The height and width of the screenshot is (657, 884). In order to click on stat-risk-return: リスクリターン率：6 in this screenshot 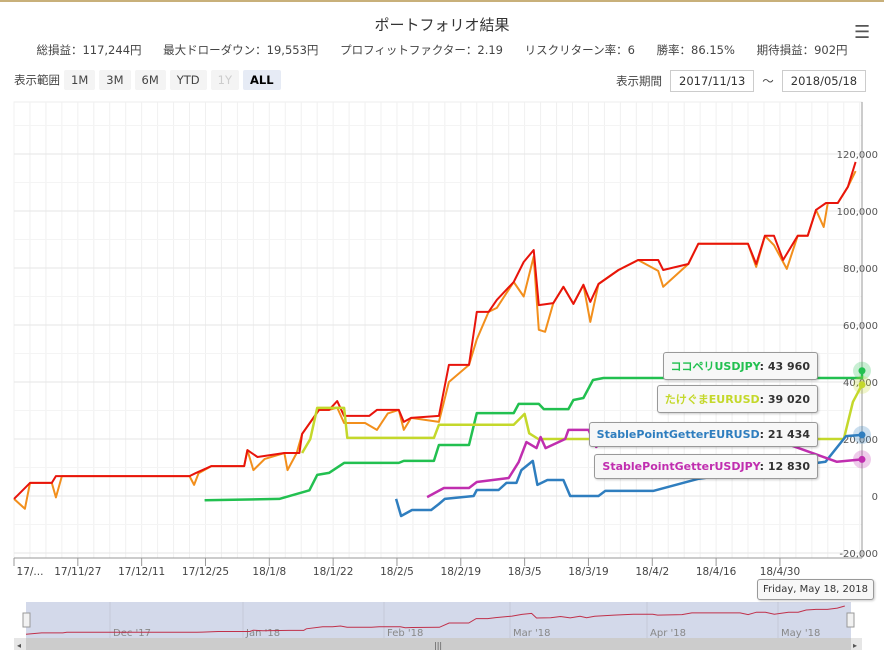, I will do `click(579, 50)`.